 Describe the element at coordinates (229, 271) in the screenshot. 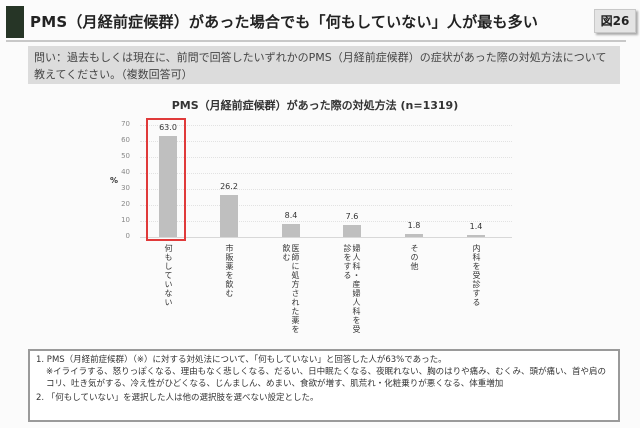

I see `x-category-label: 市販薬を飲む` at that location.